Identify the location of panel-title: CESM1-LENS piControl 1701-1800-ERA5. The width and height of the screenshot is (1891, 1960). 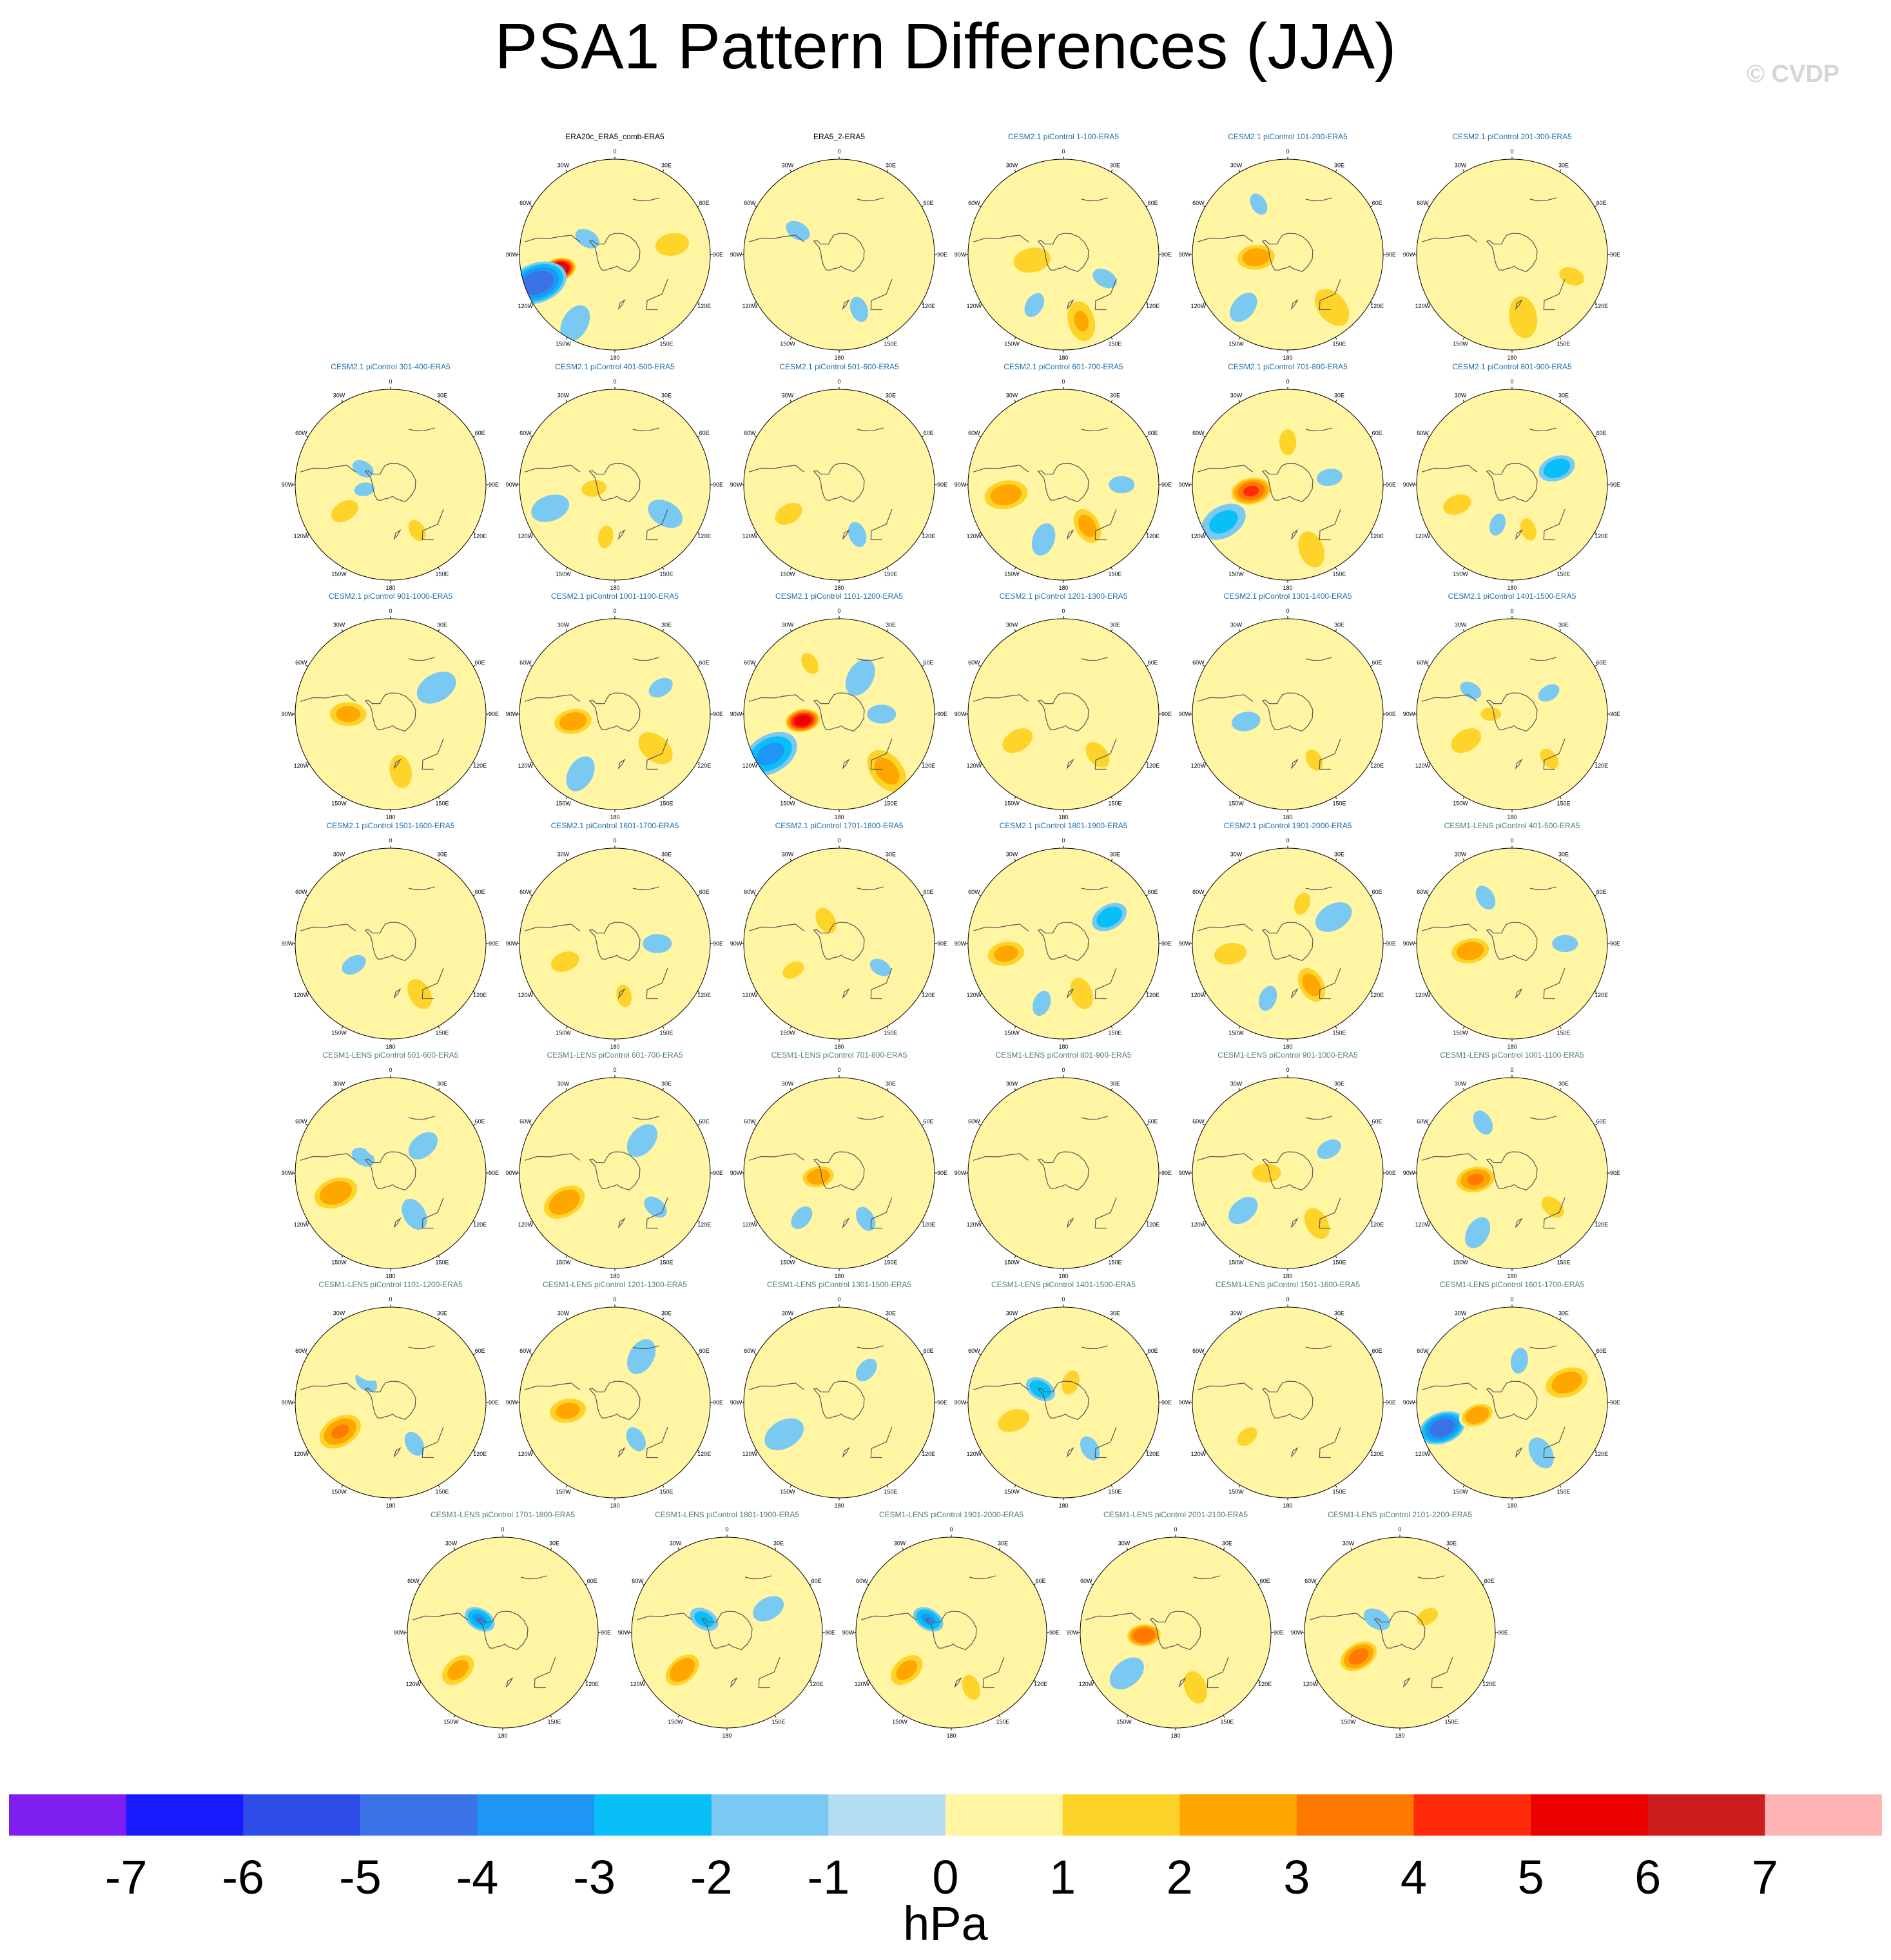
(503, 1515).